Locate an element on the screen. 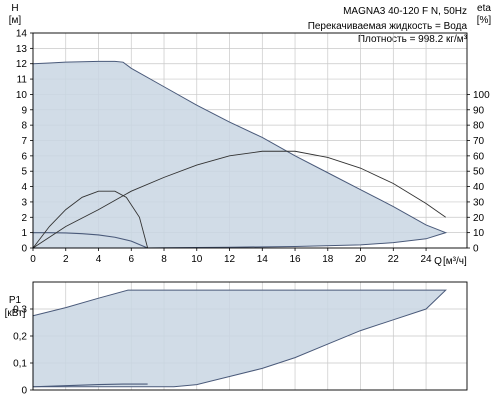 This screenshot has width=500, height=400. min-power-curve is located at coordinates (90, 385).